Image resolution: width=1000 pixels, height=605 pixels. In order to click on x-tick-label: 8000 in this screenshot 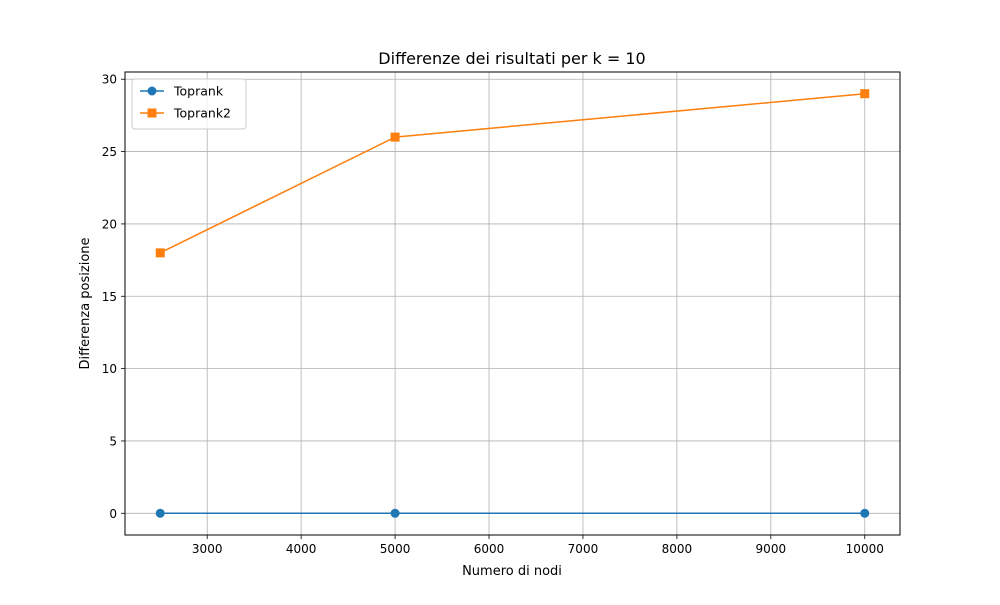, I will do `click(677, 549)`.